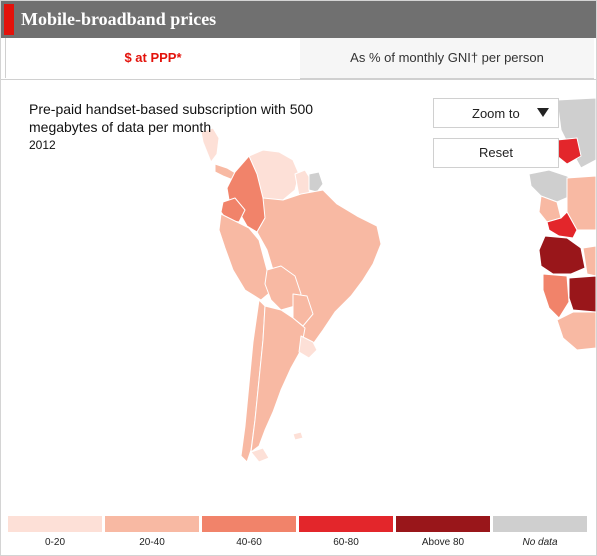 The image size is (597, 556). I want to click on legend-swatch-no-data, so click(540, 524).